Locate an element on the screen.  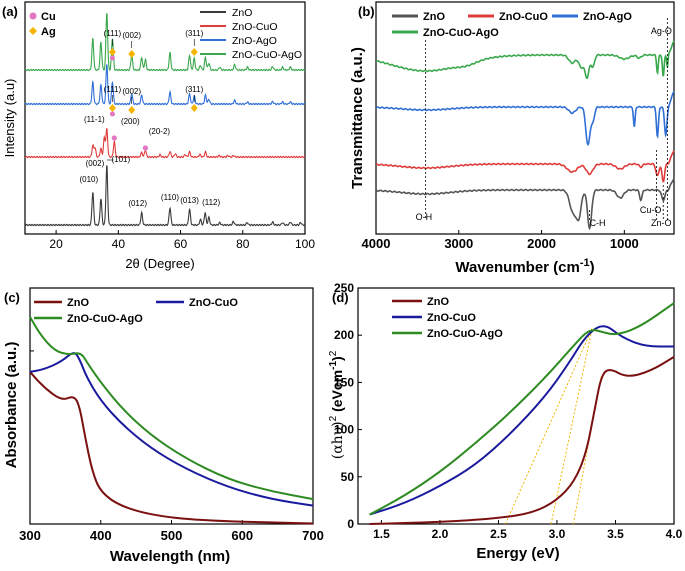
tauc-x-tick-label: 2.0 is located at coordinates (440, 534).